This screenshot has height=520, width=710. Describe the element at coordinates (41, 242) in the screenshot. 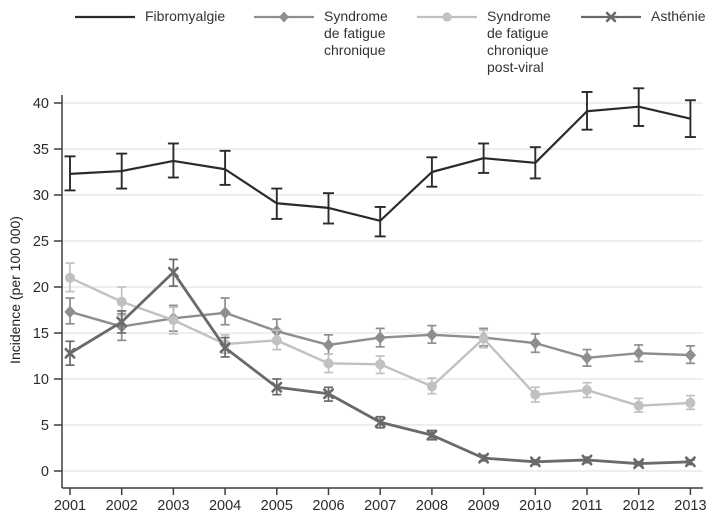

I see `y-tick-label: 25` at that location.